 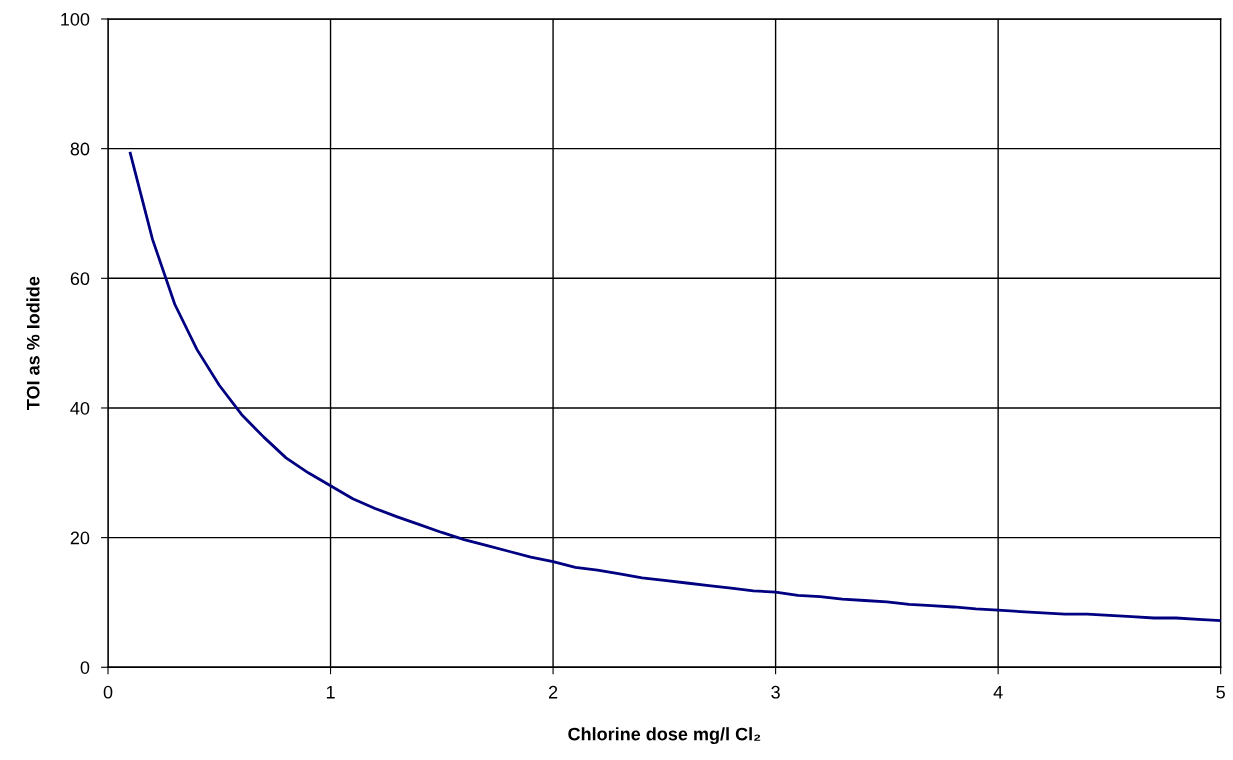 What do you see at coordinates (108, 692) in the screenshot?
I see `x-tick-label: 0` at bounding box center [108, 692].